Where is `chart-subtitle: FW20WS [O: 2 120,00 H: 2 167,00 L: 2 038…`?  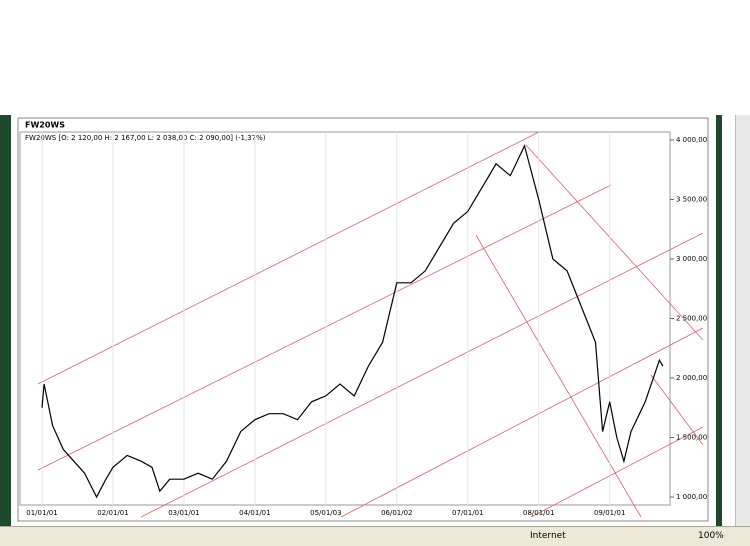
chart-subtitle: FW20WS [O: 2 120,00 H: 2 167,00 L: 2 038… is located at coordinates (145, 138).